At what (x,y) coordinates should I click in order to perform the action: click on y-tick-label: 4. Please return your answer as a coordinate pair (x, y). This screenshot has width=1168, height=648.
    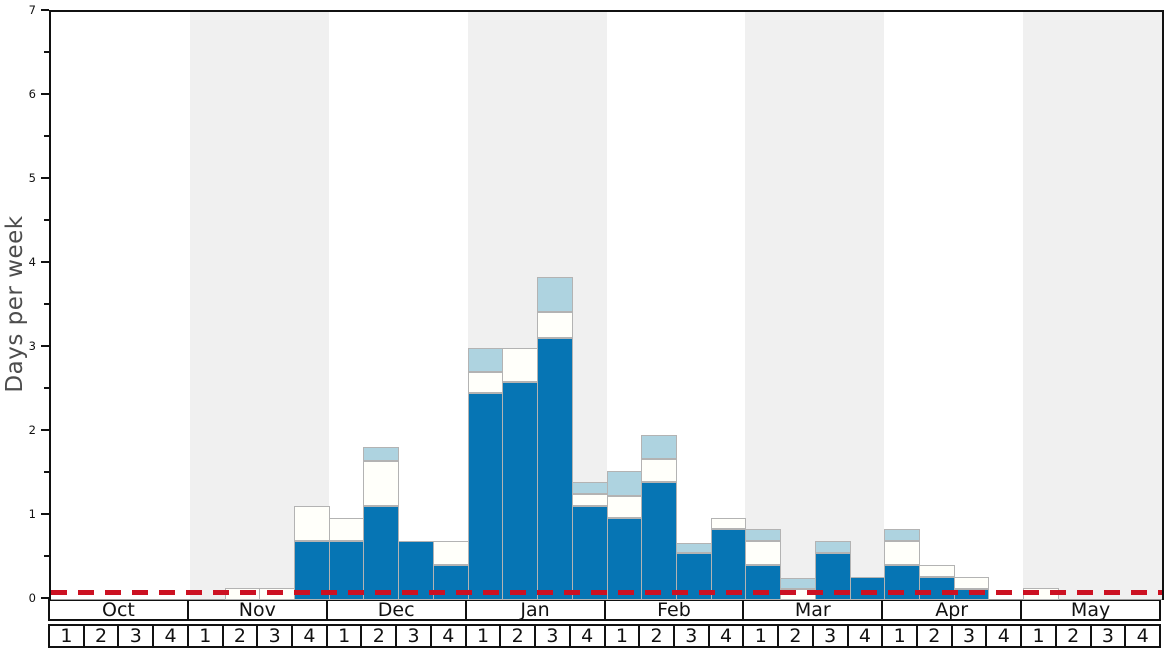
    Looking at the image, I should click on (32, 262).